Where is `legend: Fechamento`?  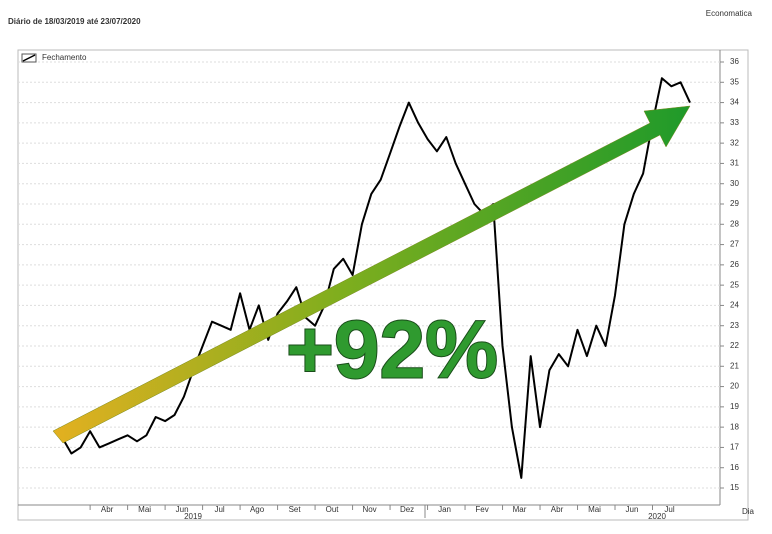
legend: Fechamento is located at coordinates (54, 58).